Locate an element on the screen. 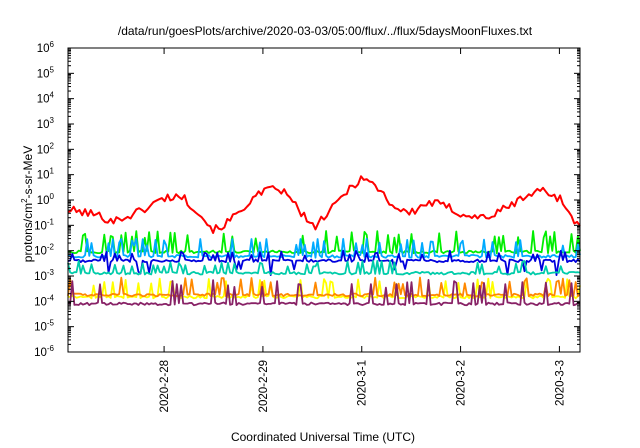 This screenshot has width=640, height=448. y-axis-label-rest: -s-sr-MeV is located at coordinates (28, 172).